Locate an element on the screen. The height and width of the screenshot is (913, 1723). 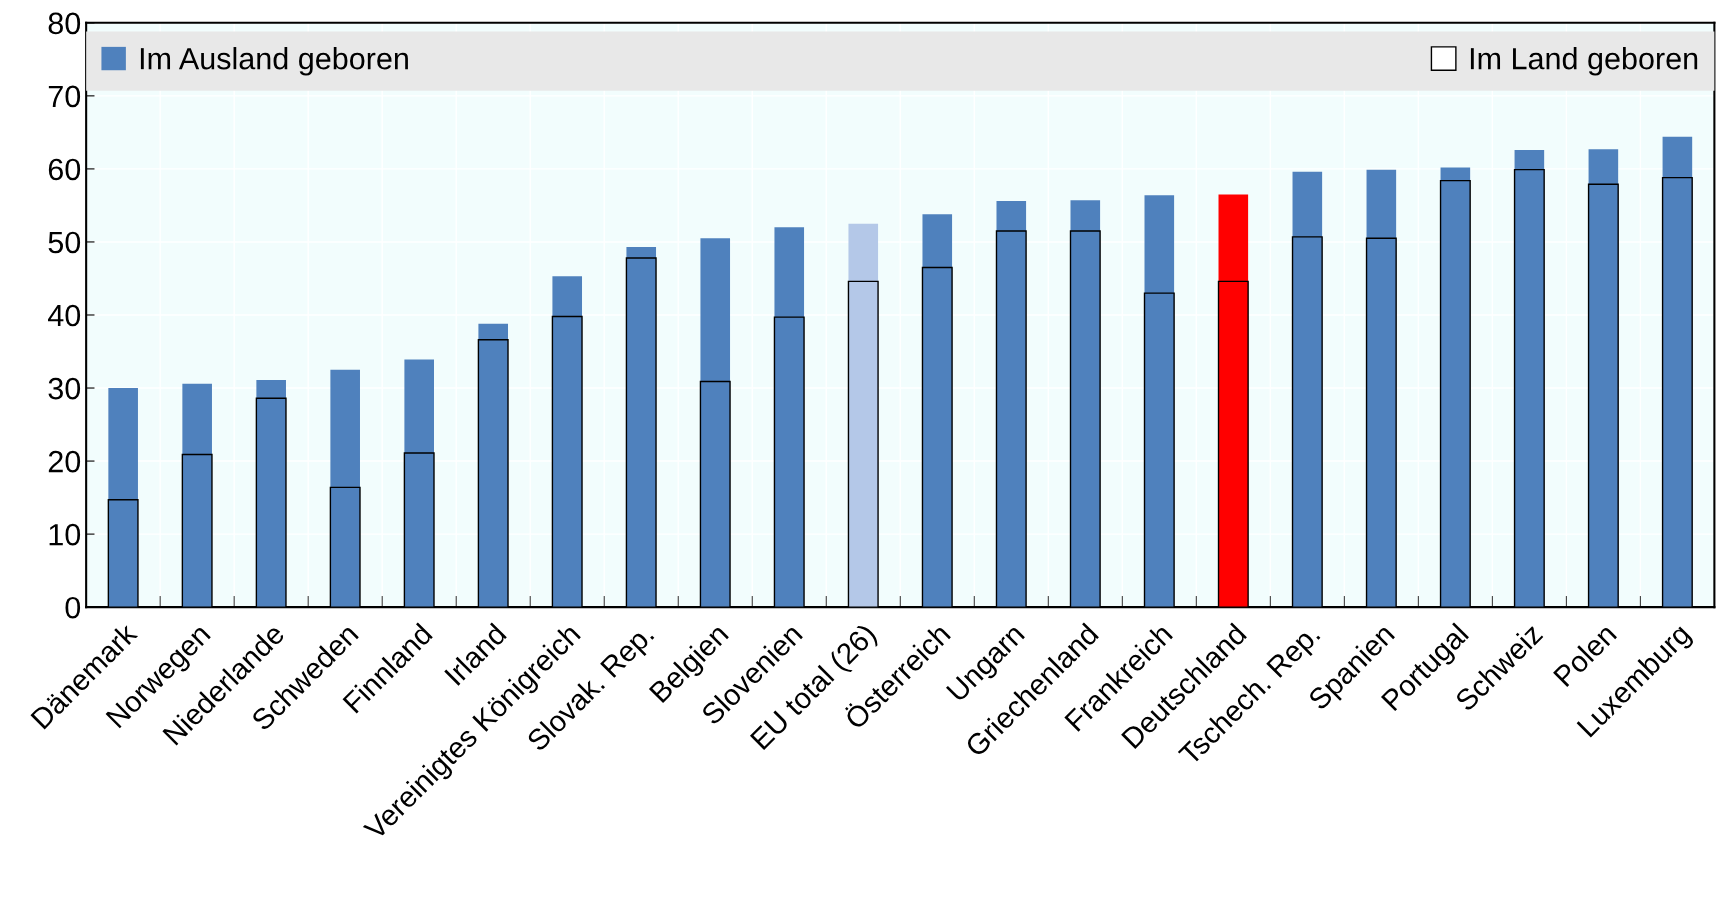
y-tick-label: 10 is located at coordinates (65, 534).